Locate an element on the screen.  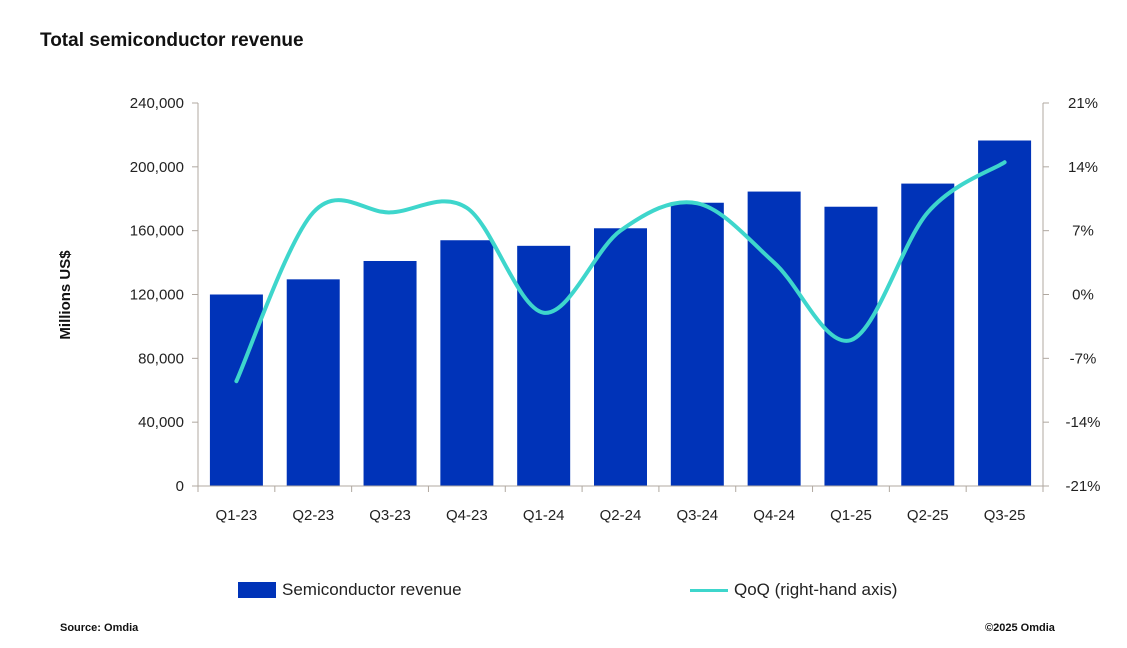
y-axis-label: Millions US$ is located at coordinates (65, 295).